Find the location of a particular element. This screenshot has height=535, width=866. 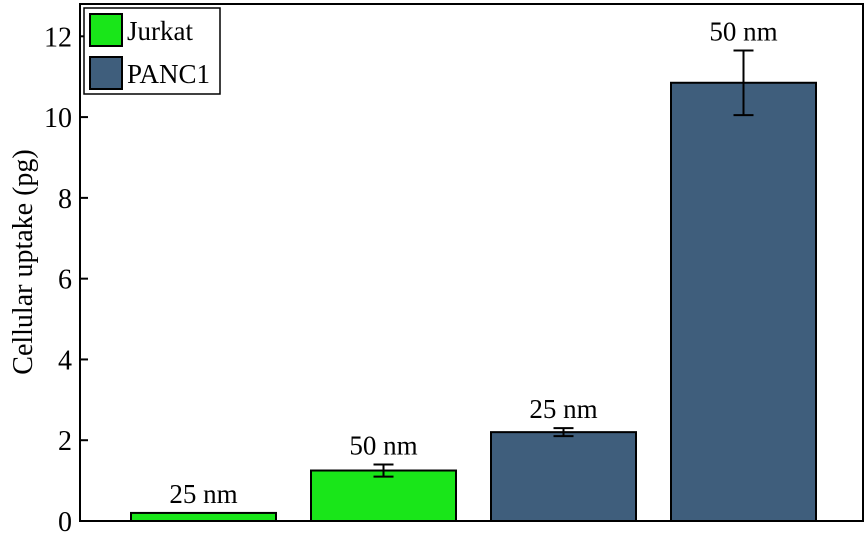

y-tick-label: 4 is located at coordinates (65, 360).